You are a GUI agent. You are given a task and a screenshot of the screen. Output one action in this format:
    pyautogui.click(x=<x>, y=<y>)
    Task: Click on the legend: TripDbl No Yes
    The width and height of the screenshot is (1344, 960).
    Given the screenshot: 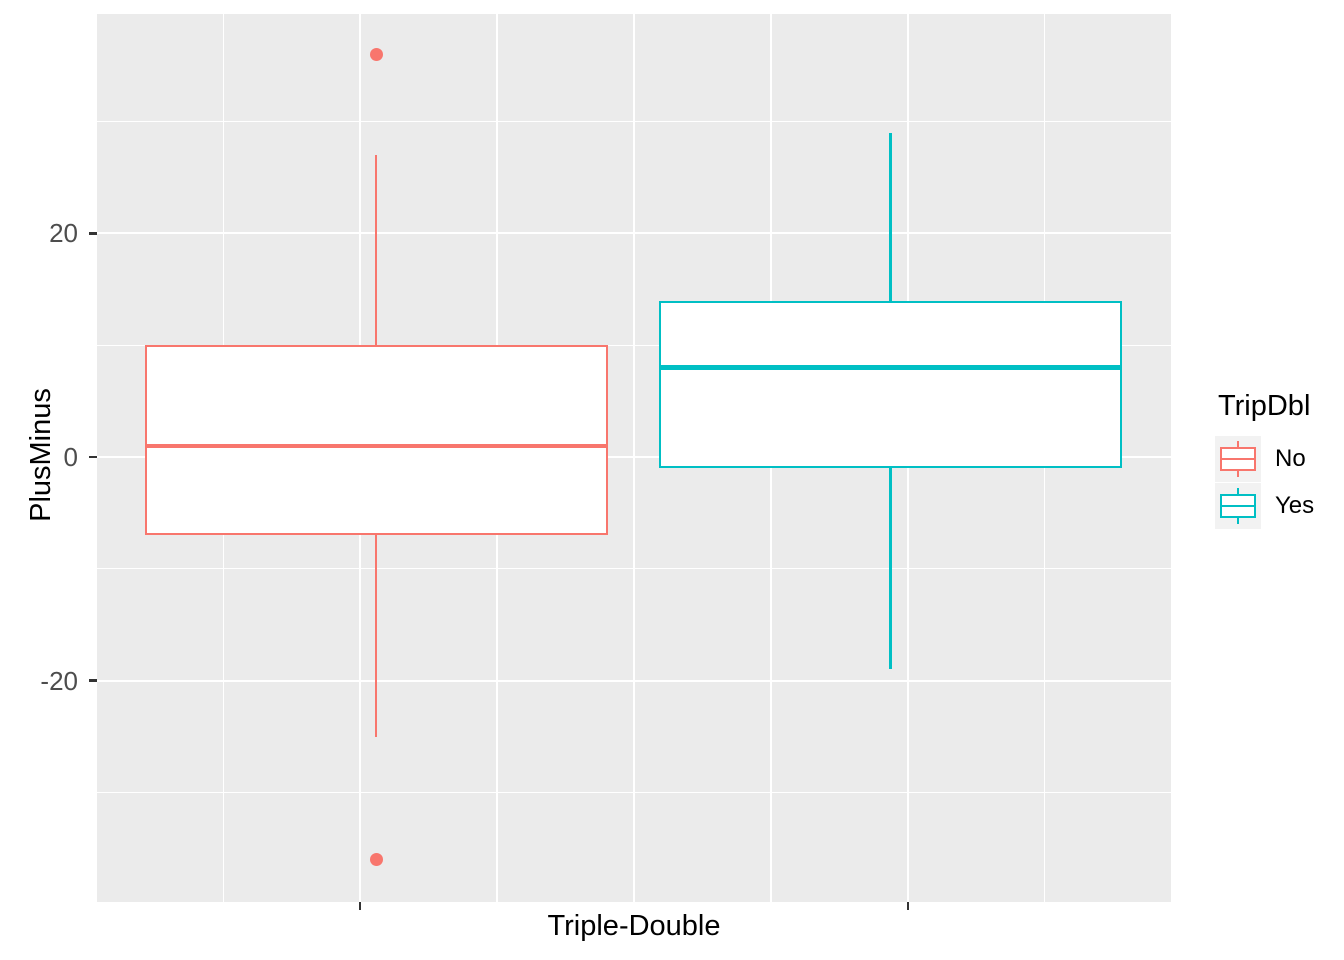 What is the action you would take?
    pyautogui.click(x=1264, y=460)
    